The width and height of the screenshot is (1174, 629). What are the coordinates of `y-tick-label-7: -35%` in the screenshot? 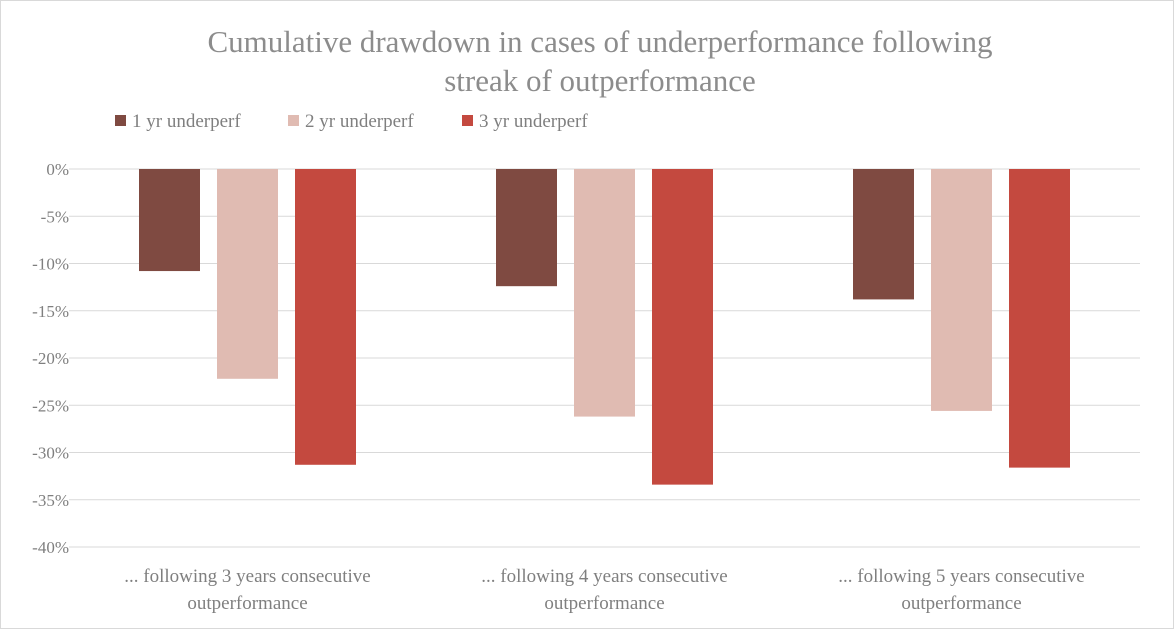 It's located at (50, 500).